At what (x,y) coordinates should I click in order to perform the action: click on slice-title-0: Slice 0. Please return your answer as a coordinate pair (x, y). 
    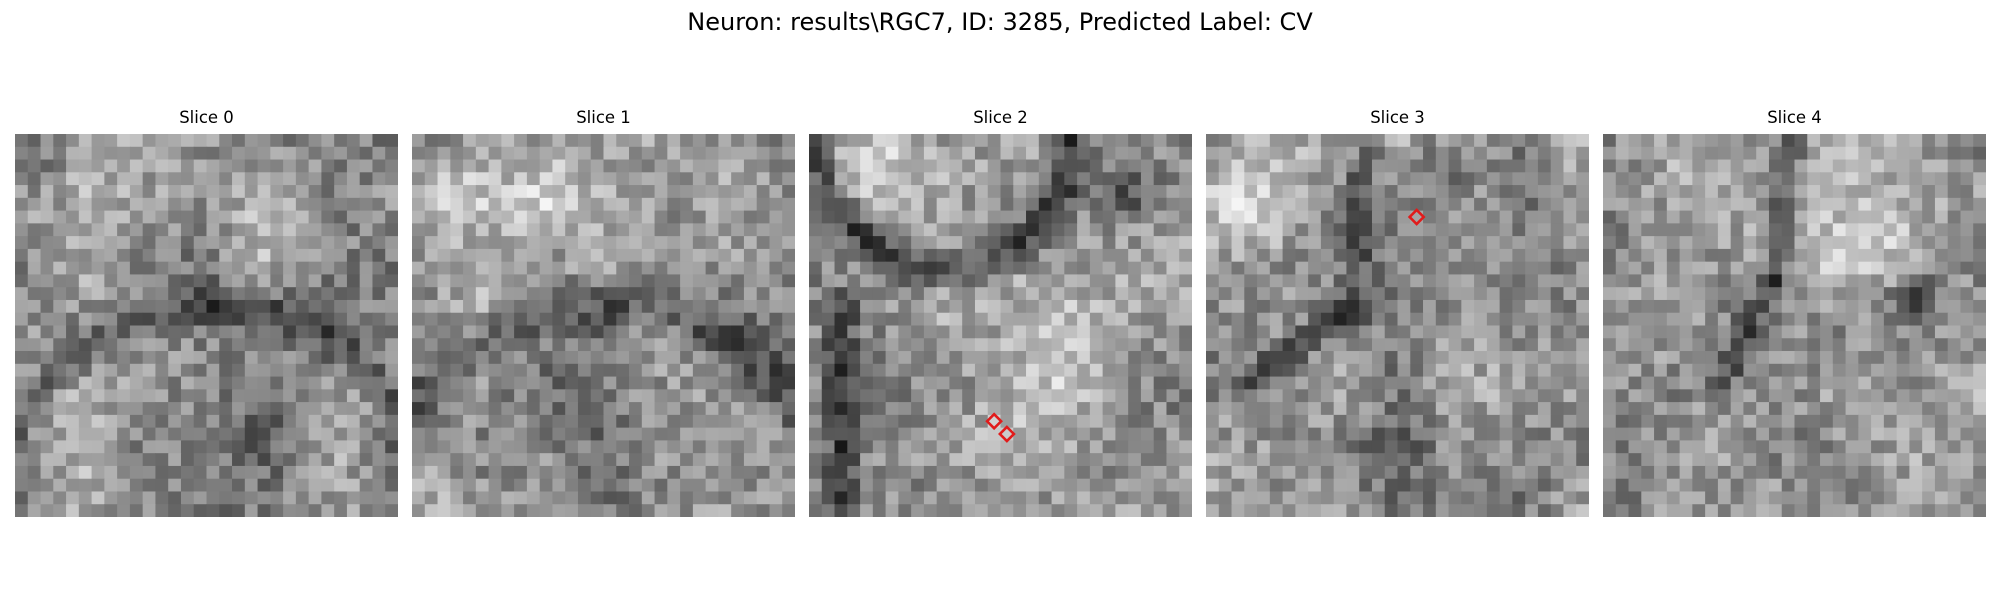
    Looking at the image, I should click on (206, 117).